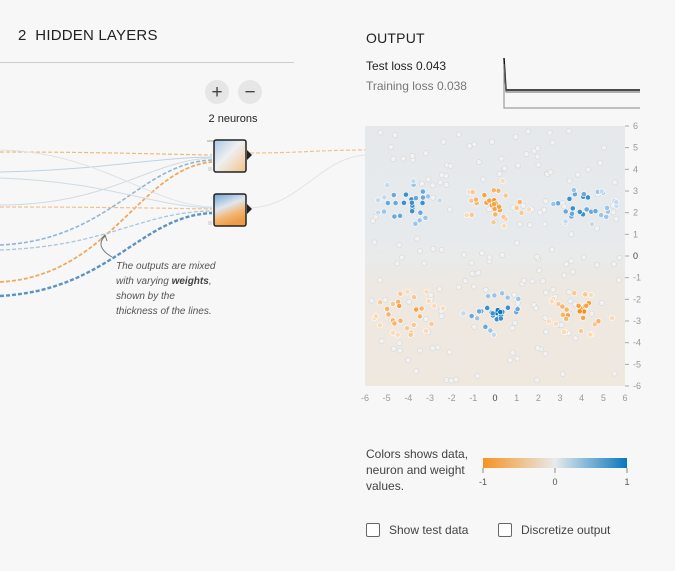 This screenshot has width=675, height=571. What do you see at coordinates (106, 164) in the screenshot?
I see `link-input2-n1` at bounding box center [106, 164].